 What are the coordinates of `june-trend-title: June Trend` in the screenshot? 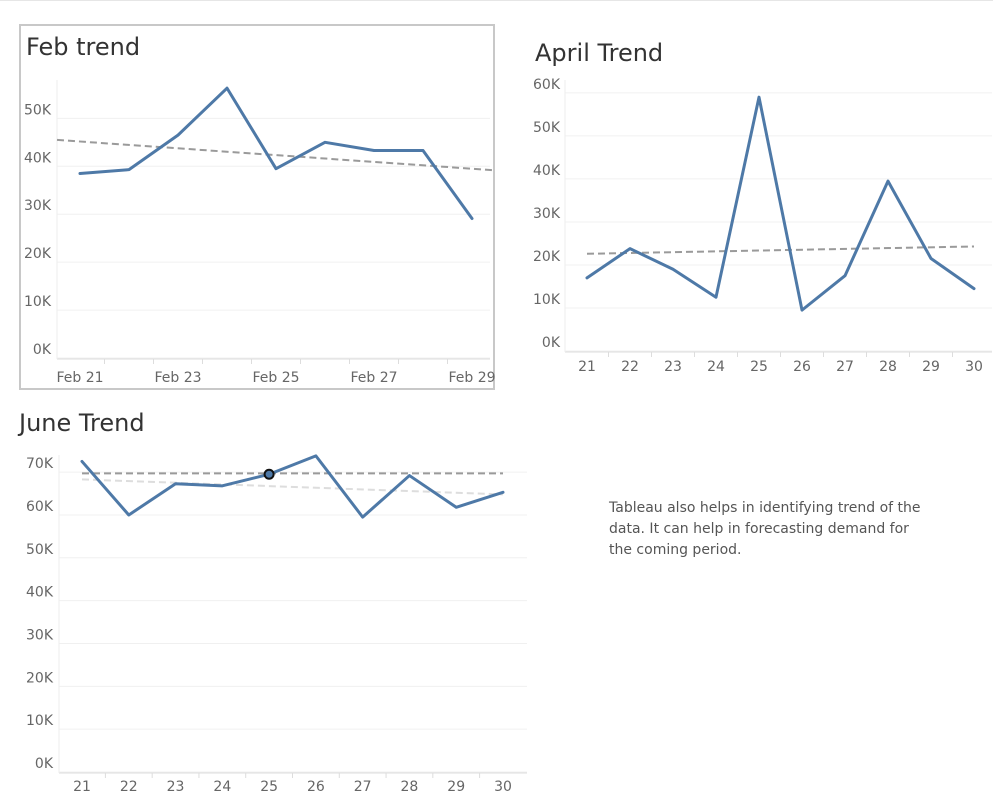 It's located at (82, 423).